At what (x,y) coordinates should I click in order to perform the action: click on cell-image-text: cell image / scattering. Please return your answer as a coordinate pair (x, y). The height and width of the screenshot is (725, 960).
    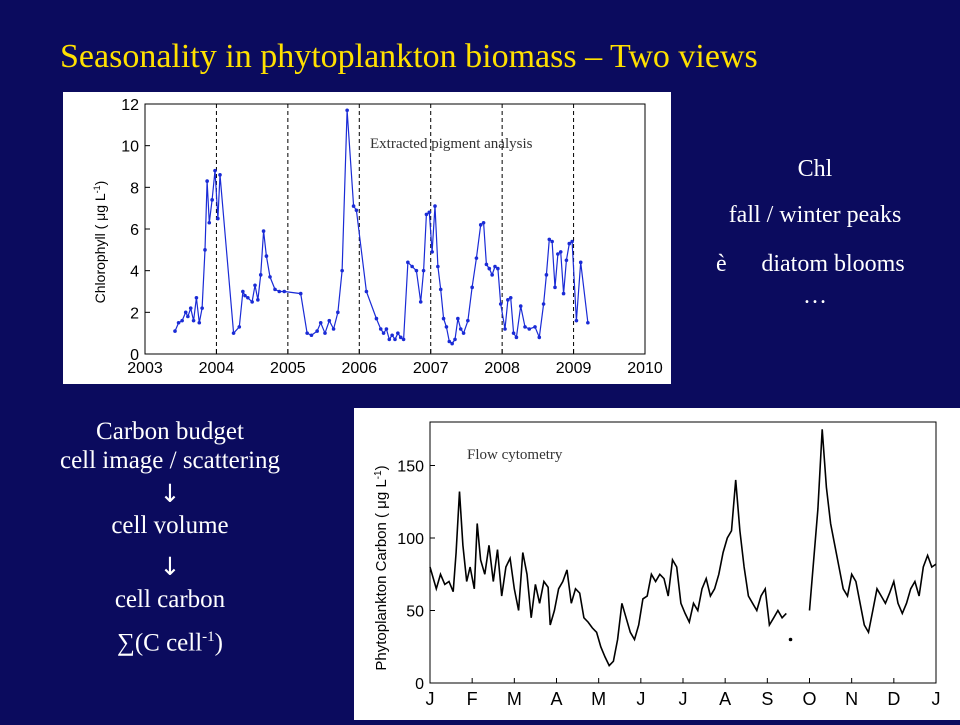
    Looking at the image, I should click on (170, 460).